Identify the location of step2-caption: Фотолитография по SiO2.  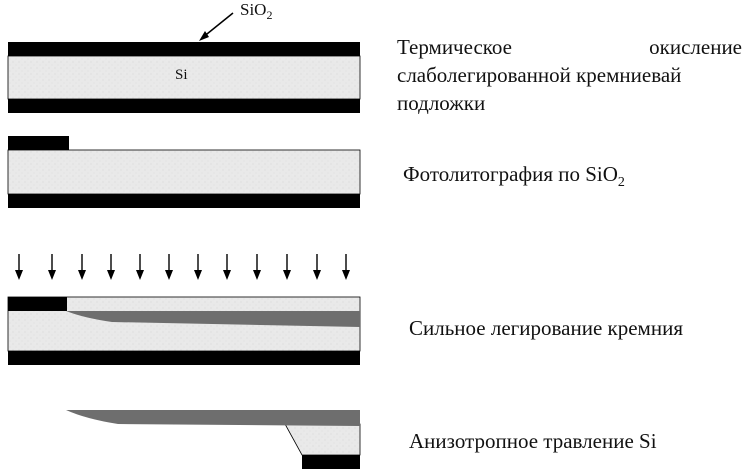
(514, 178).